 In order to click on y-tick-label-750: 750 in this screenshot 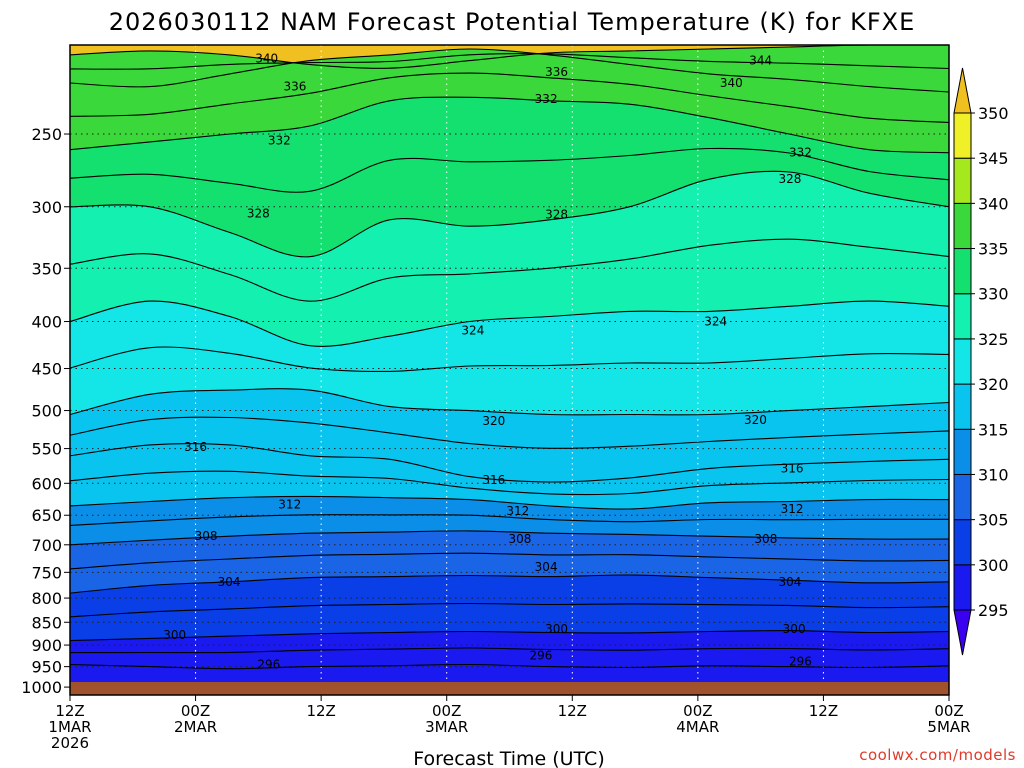, I will do `click(46, 572)`.